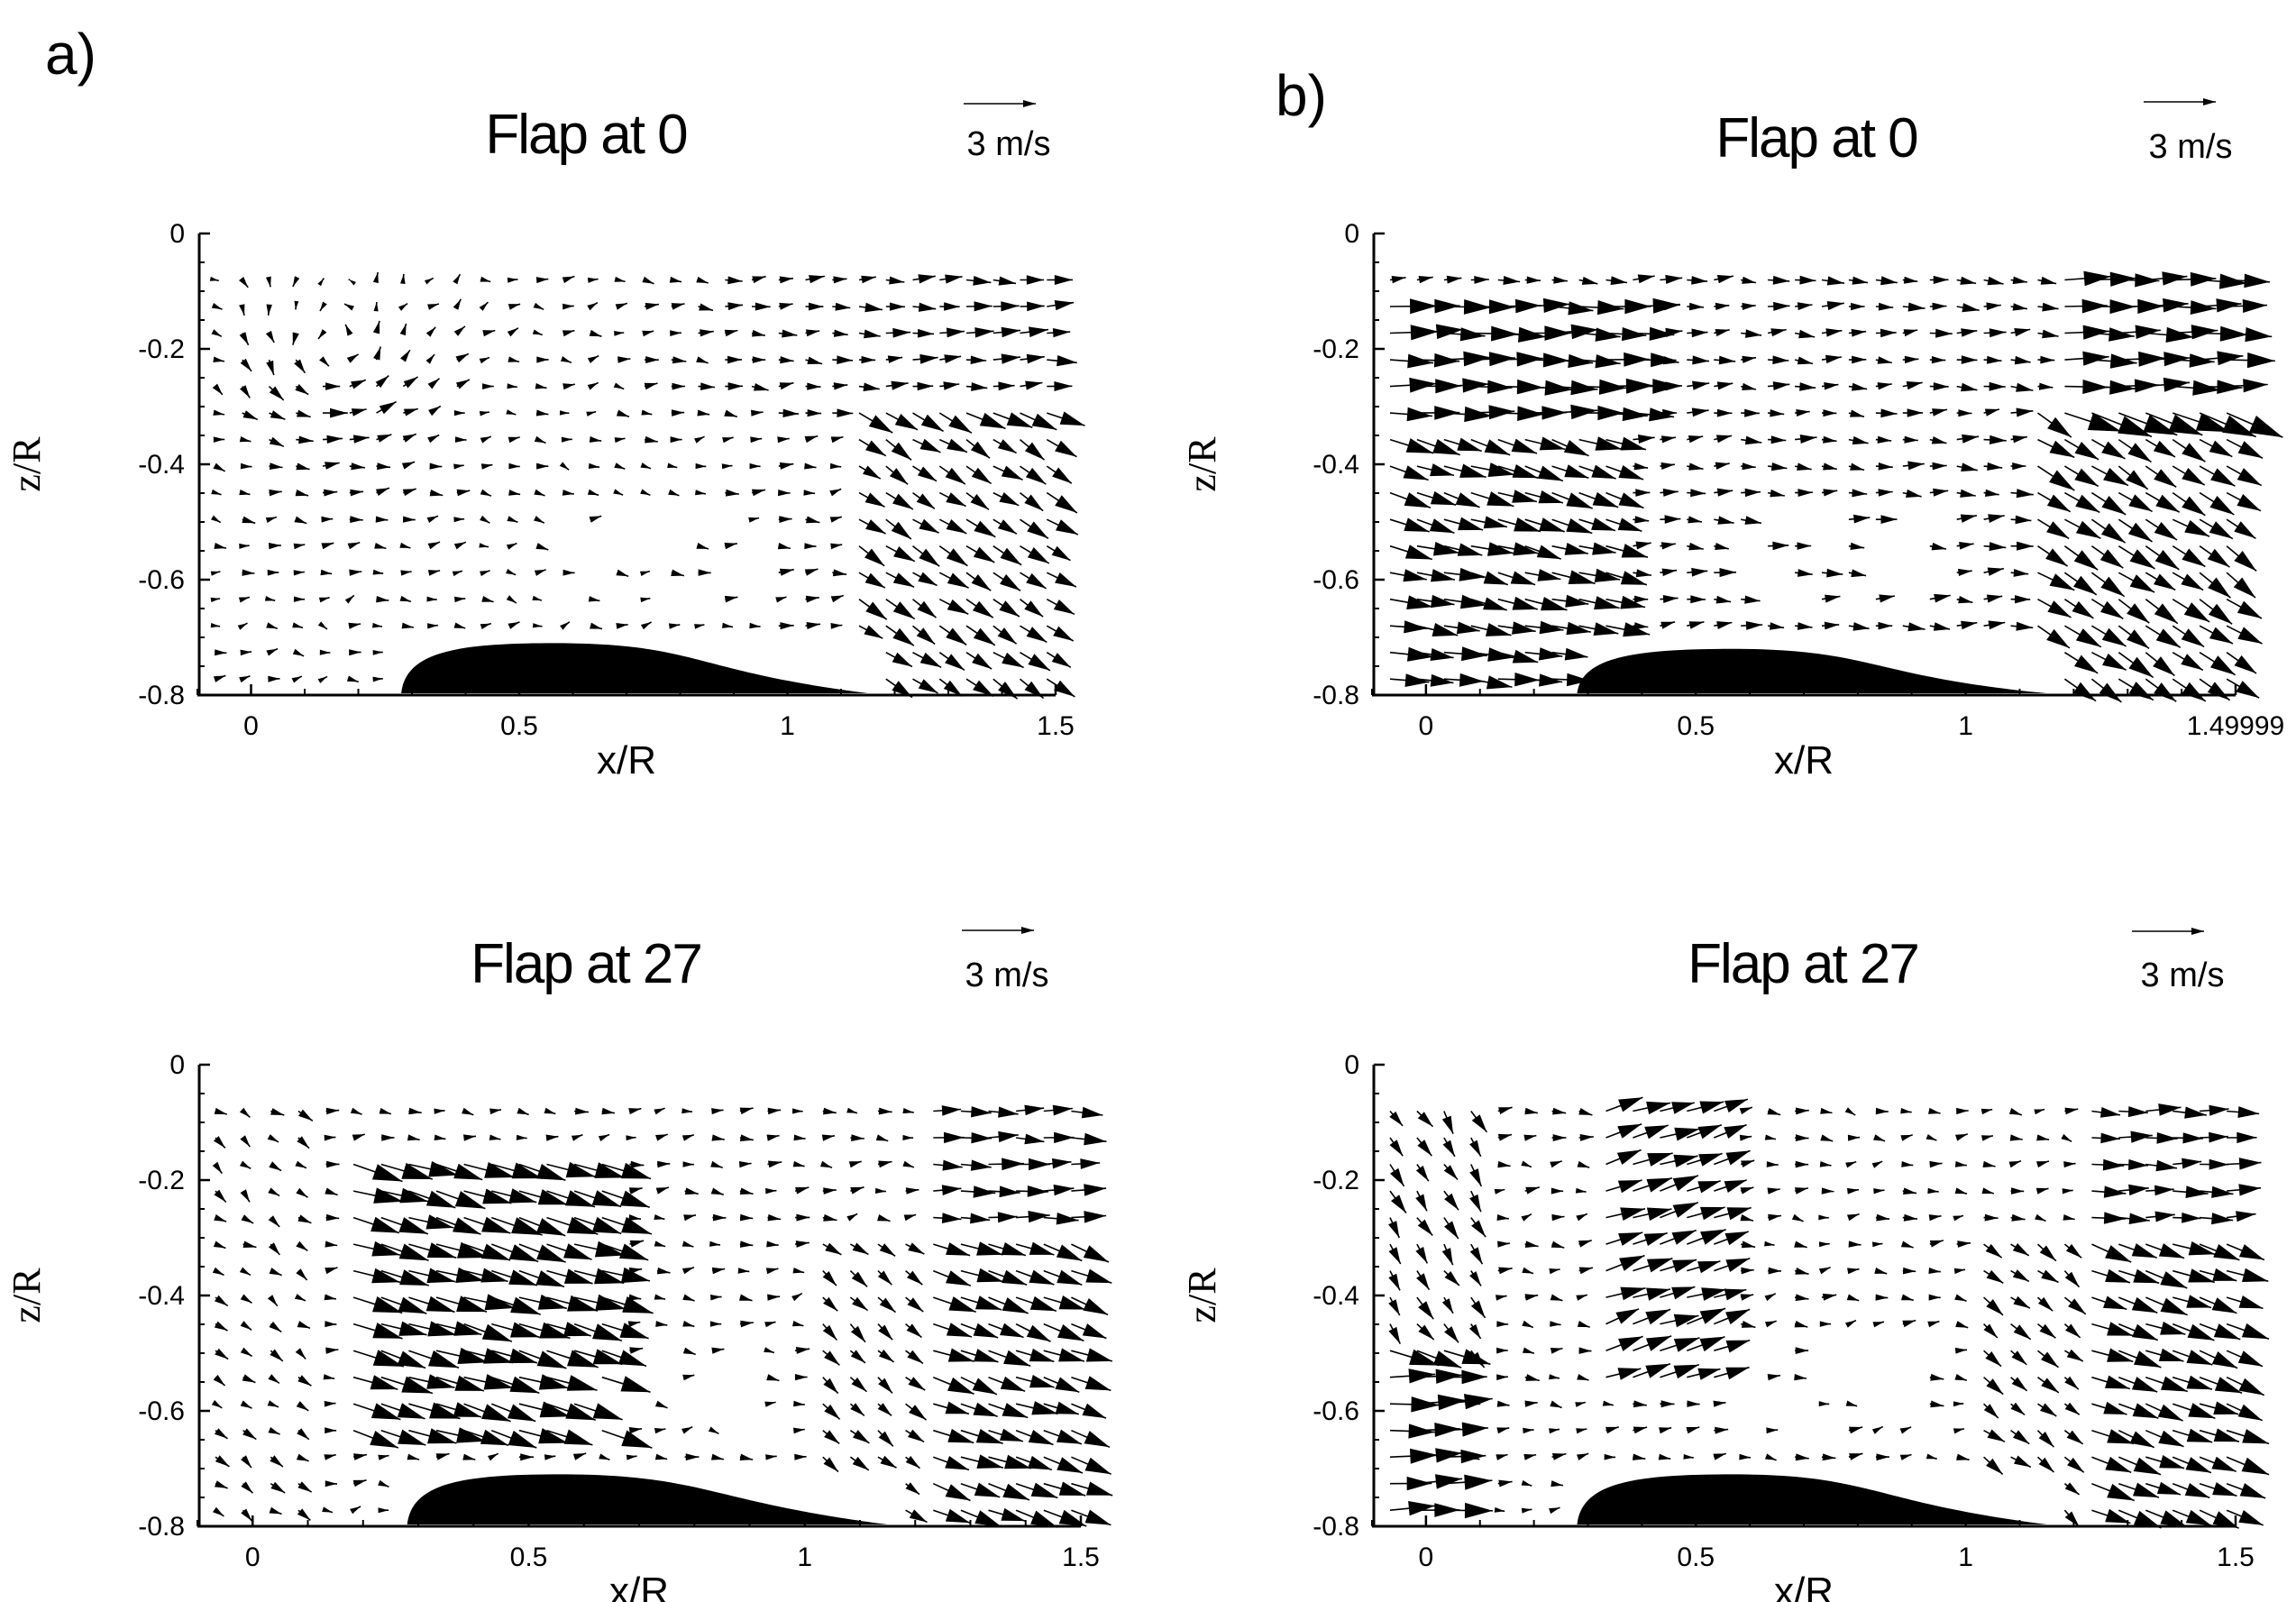 Image resolution: width=2296 pixels, height=1602 pixels. What do you see at coordinates (1027, 930) in the screenshot?
I see `reference-vector-head` at bounding box center [1027, 930].